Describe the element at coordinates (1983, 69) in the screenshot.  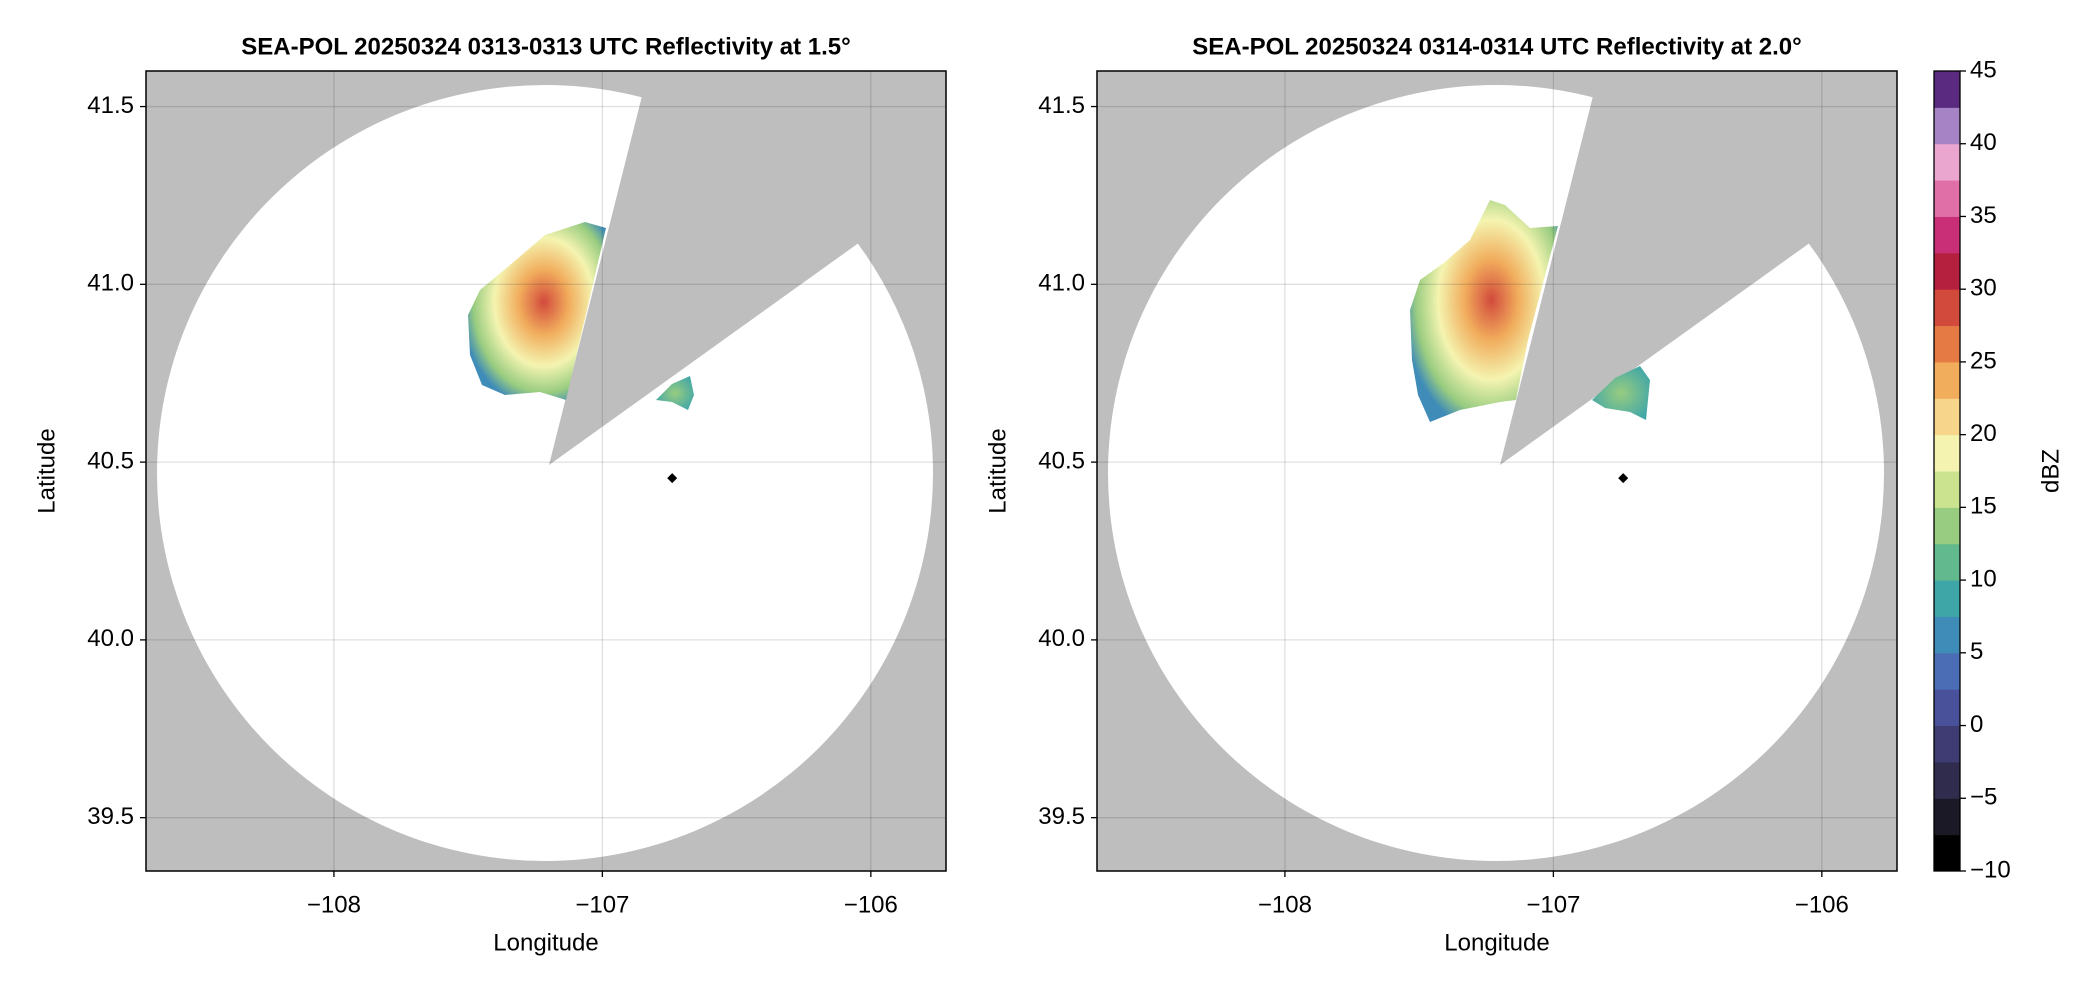
I see `colorbar-tick-label: 45` at that location.